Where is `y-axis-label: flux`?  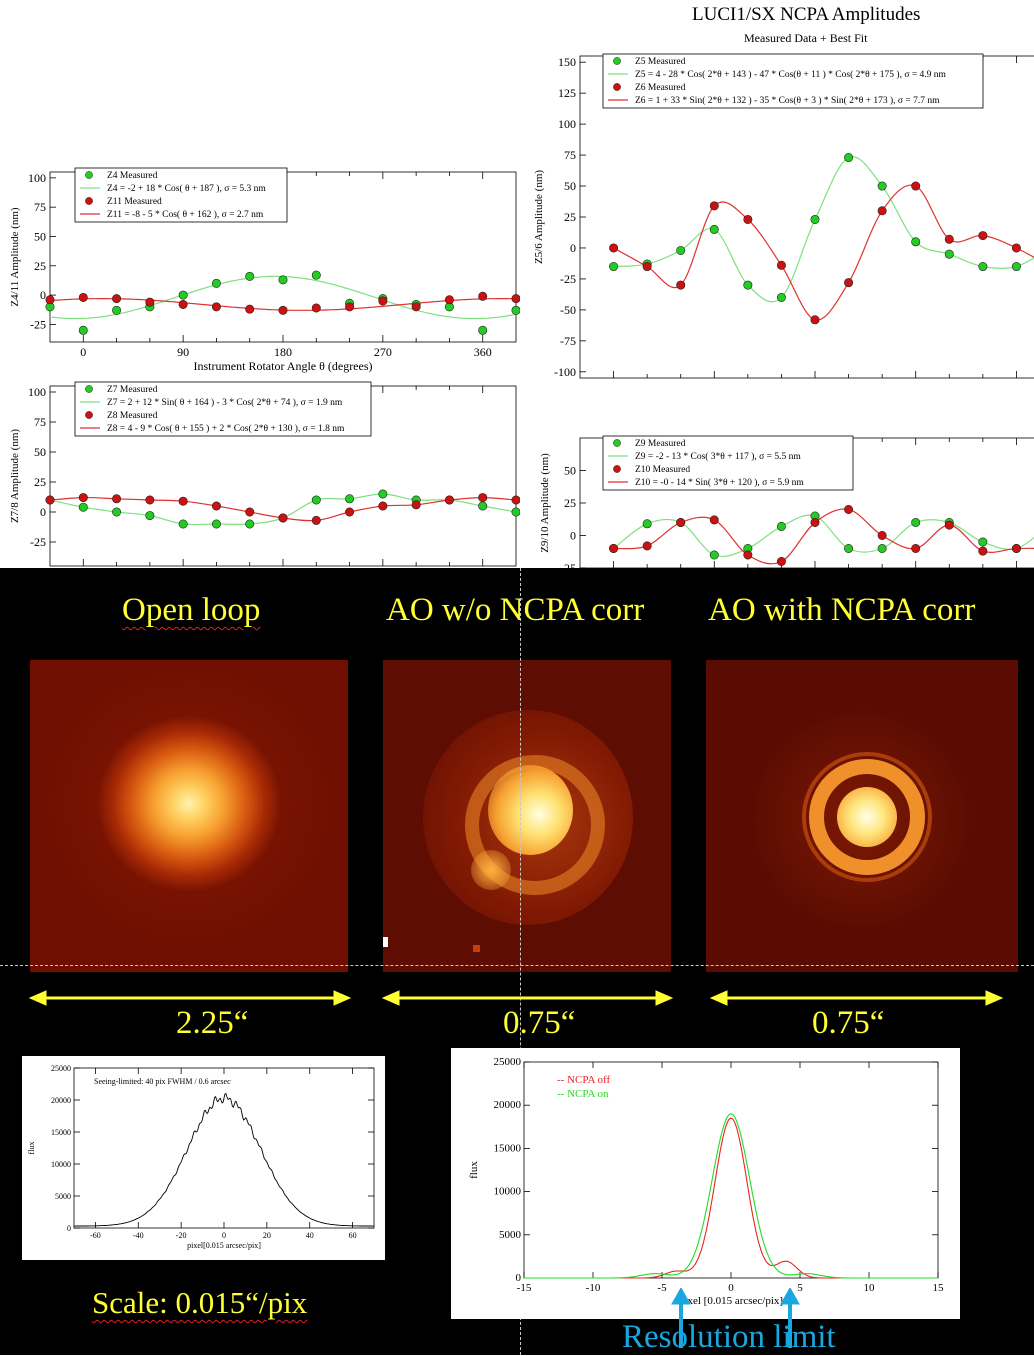 y-axis-label: flux is located at coordinates (474, 1170).